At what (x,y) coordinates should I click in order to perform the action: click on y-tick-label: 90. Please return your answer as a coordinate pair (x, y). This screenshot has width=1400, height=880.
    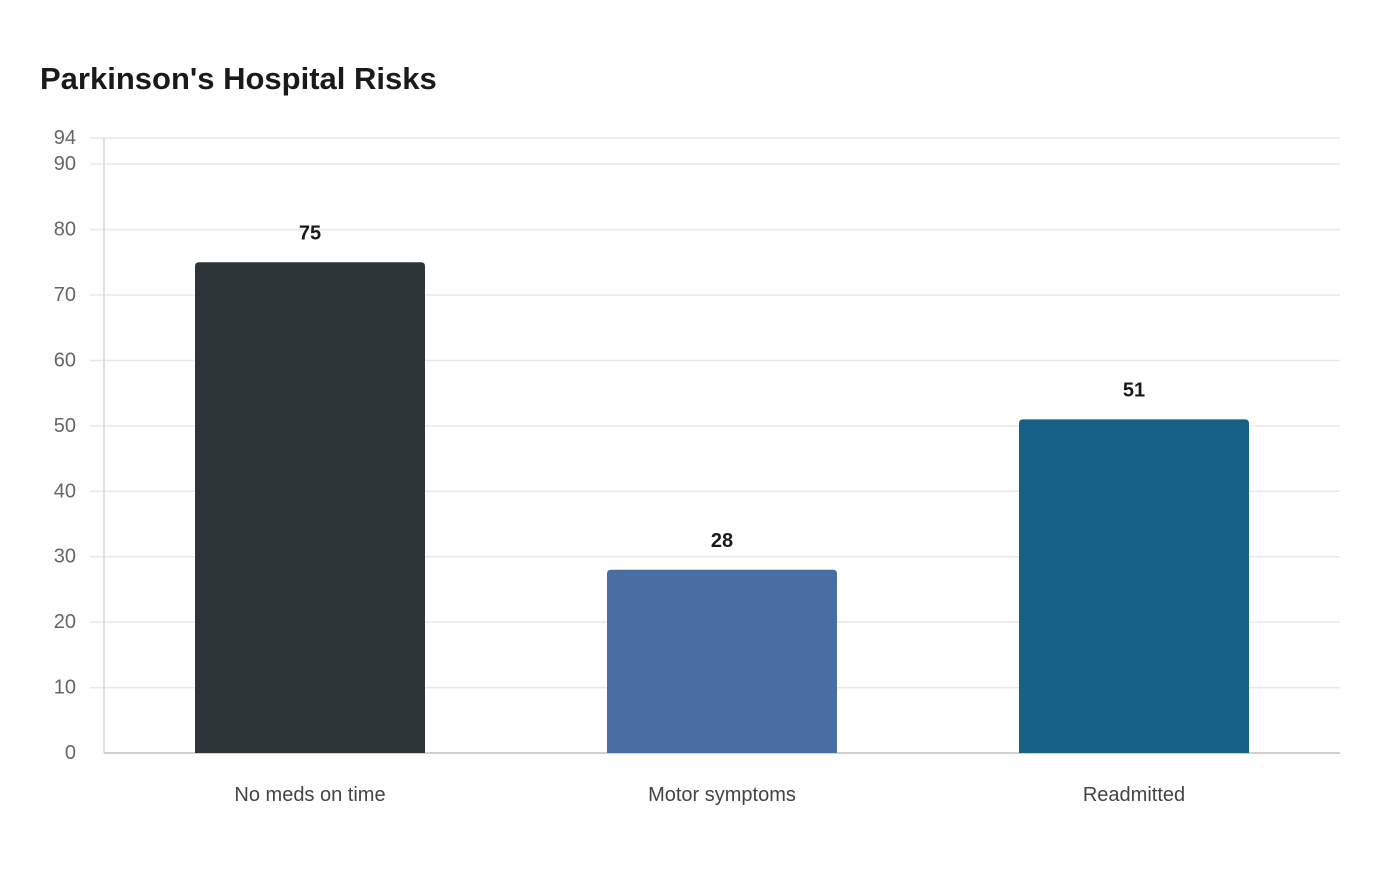
    Looking at the image, I should click on (65, 164).